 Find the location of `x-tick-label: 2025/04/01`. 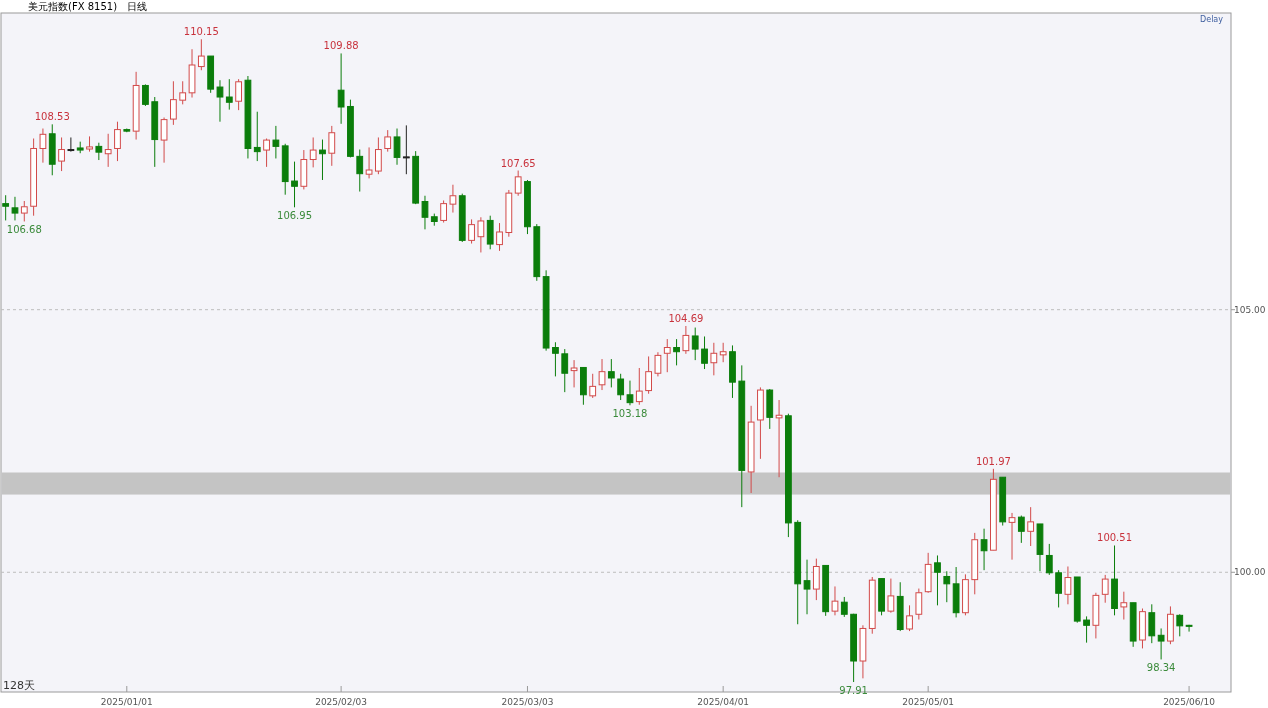

x-tick-label: 2025/04/01 is located at coordinates (723, 702).